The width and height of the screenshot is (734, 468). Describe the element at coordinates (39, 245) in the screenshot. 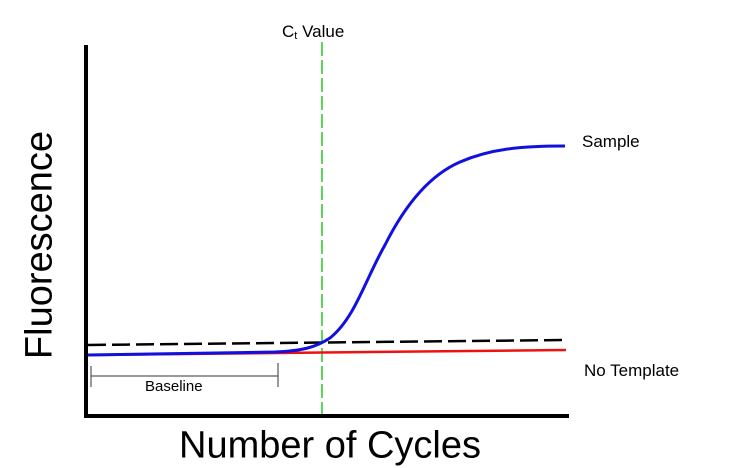

I see `y-axis-label: Fluorescence` at that location.